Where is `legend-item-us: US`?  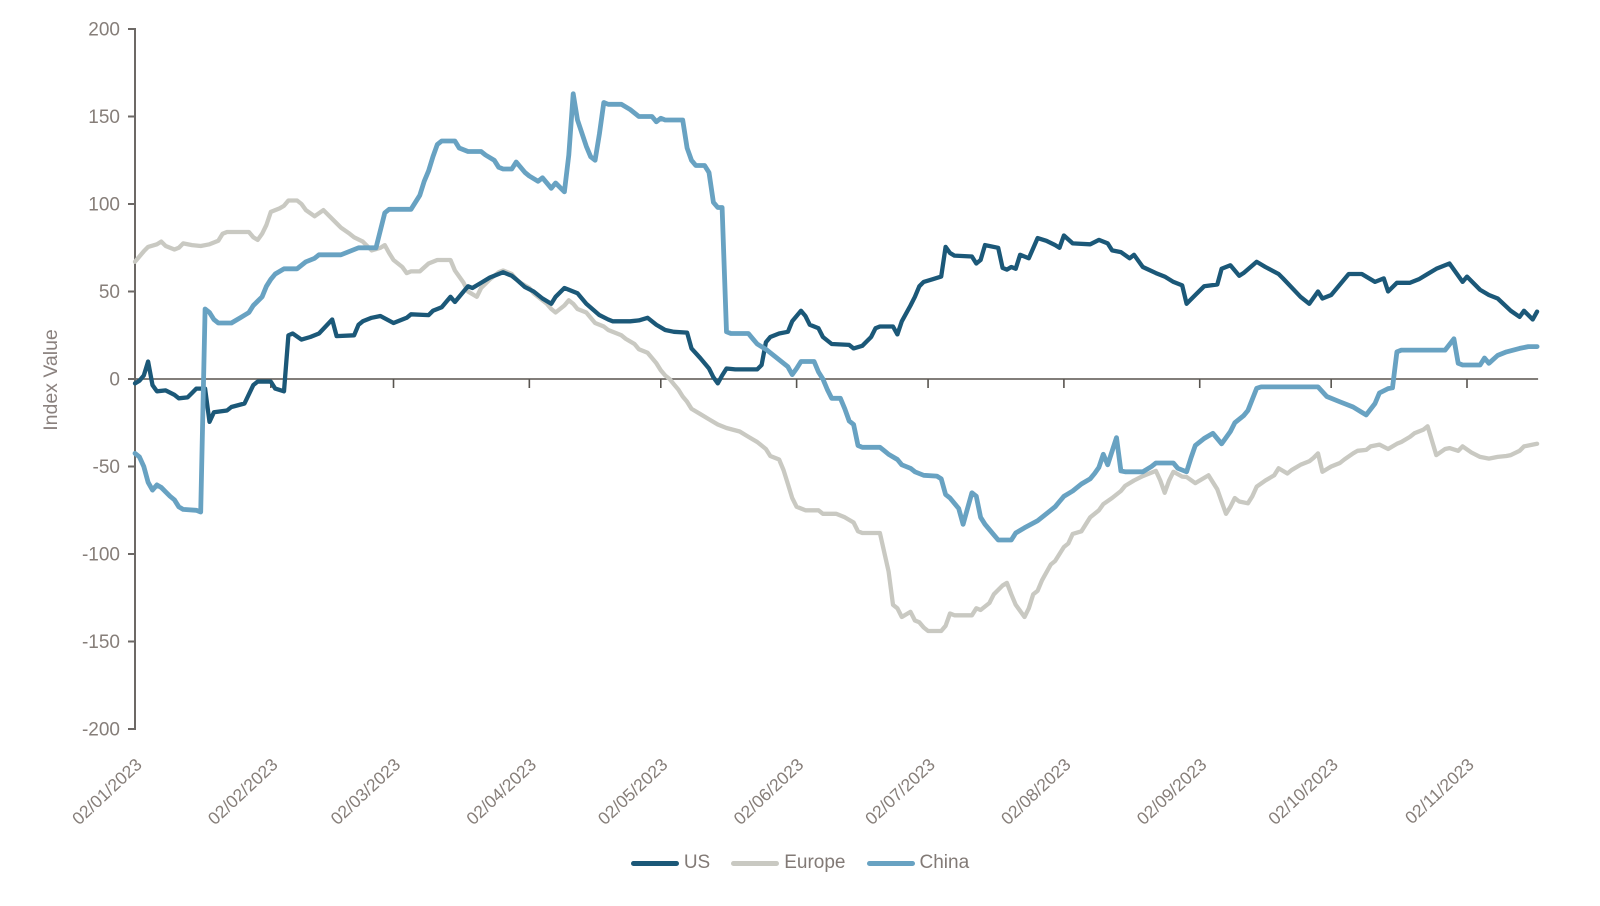
legend-item-us: US is located at coordinates (670, 863).